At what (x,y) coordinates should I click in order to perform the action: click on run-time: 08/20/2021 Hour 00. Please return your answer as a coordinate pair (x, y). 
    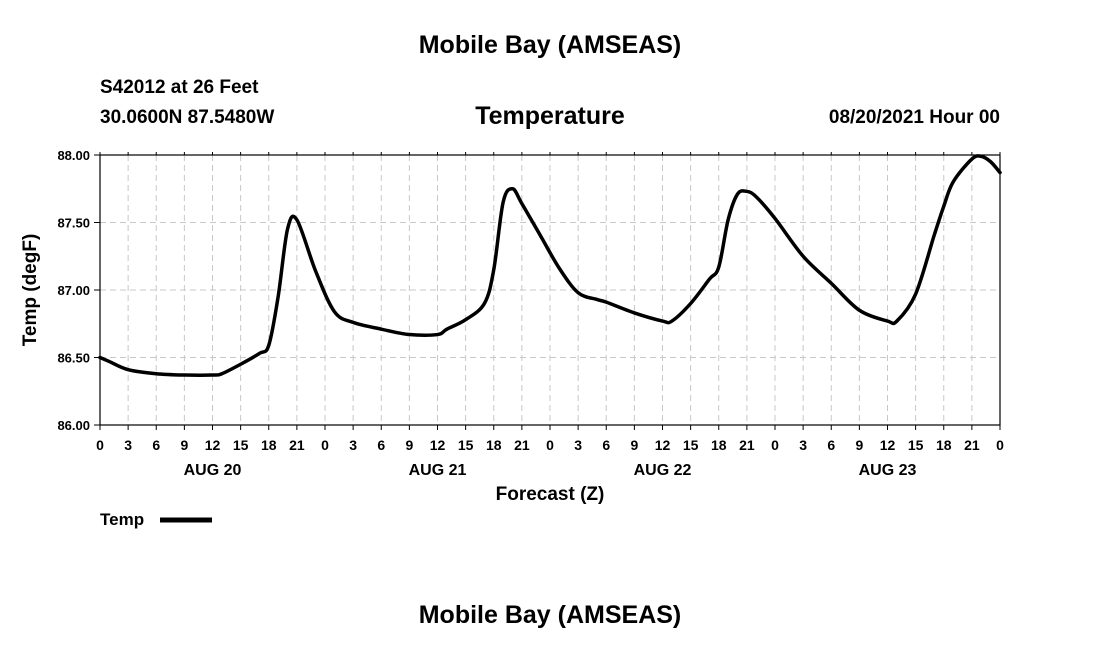
    Looking at the image, I should click on (914, 117).